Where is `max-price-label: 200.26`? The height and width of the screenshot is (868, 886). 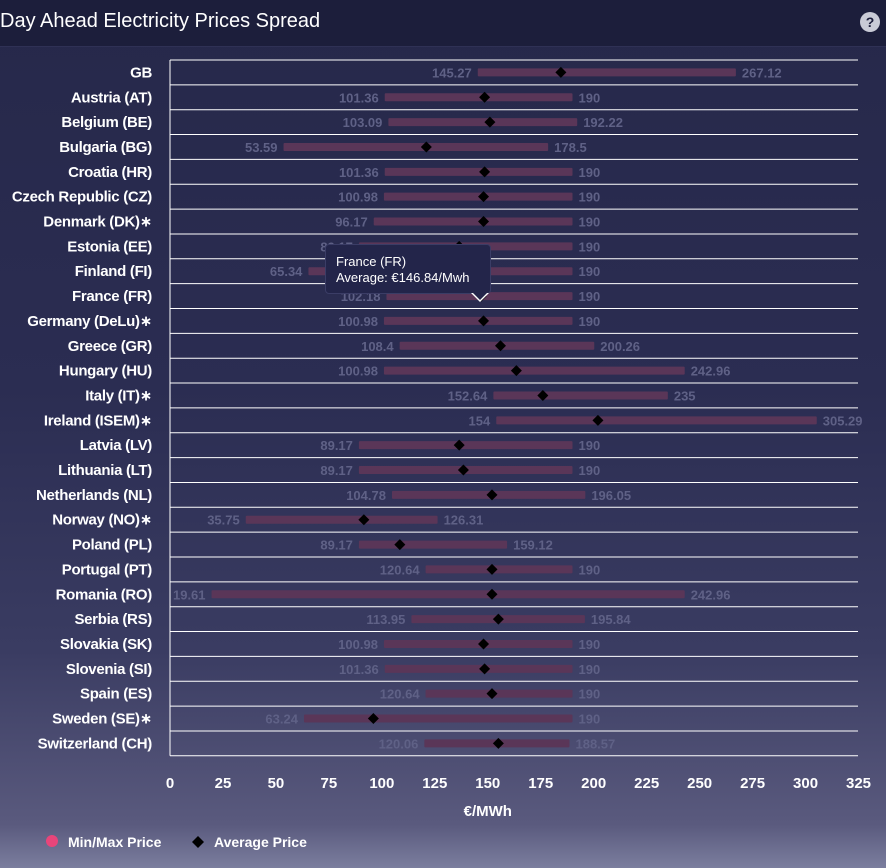 max-price-label: 200.26 is located at coordinates (620, 346).